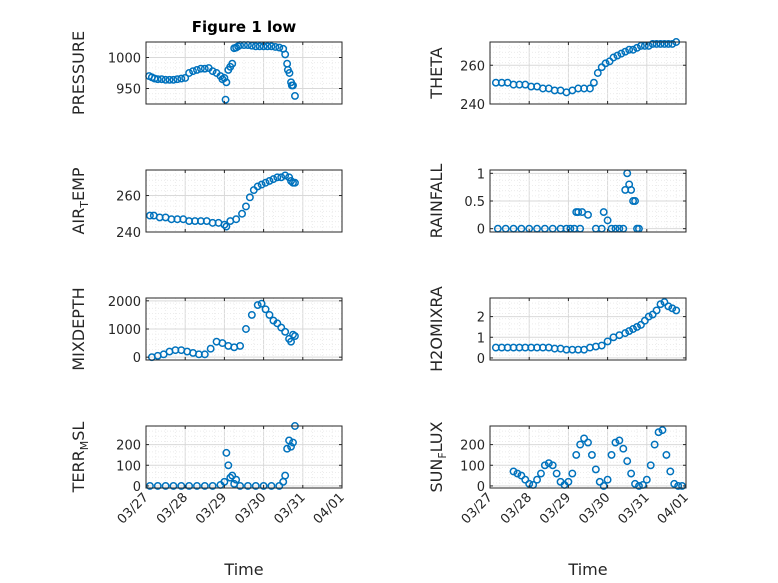  I want to click on panel-6-ylabel: H2OMIXRA, so click(436, 329).